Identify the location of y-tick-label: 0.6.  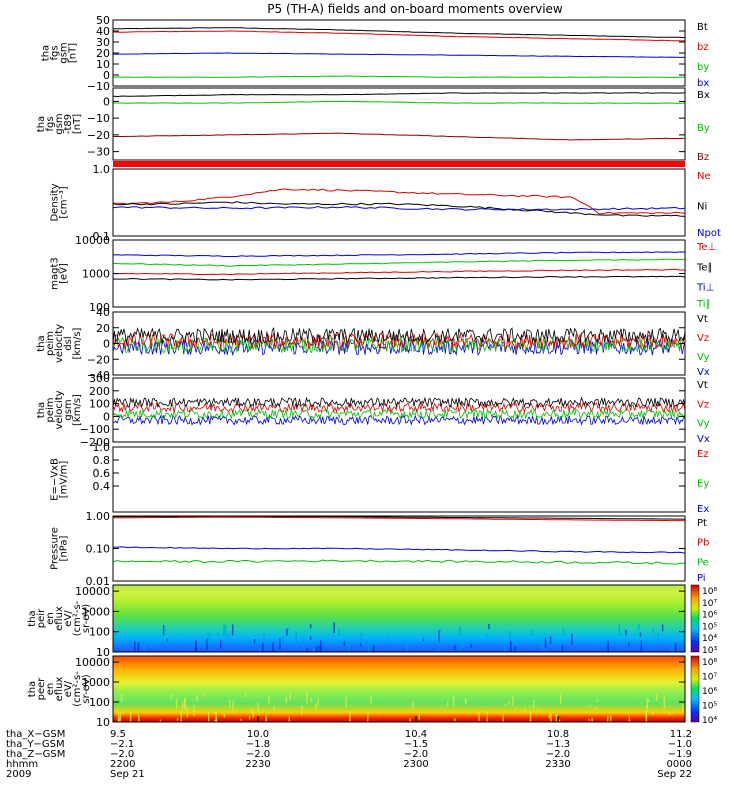
(102, 473).